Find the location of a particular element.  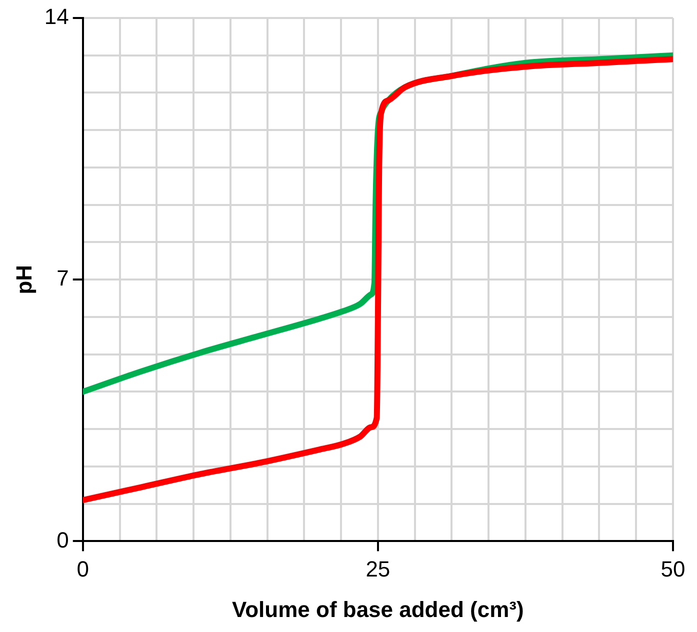

x-tick-label: 0 is located at coordinates (82, 569).